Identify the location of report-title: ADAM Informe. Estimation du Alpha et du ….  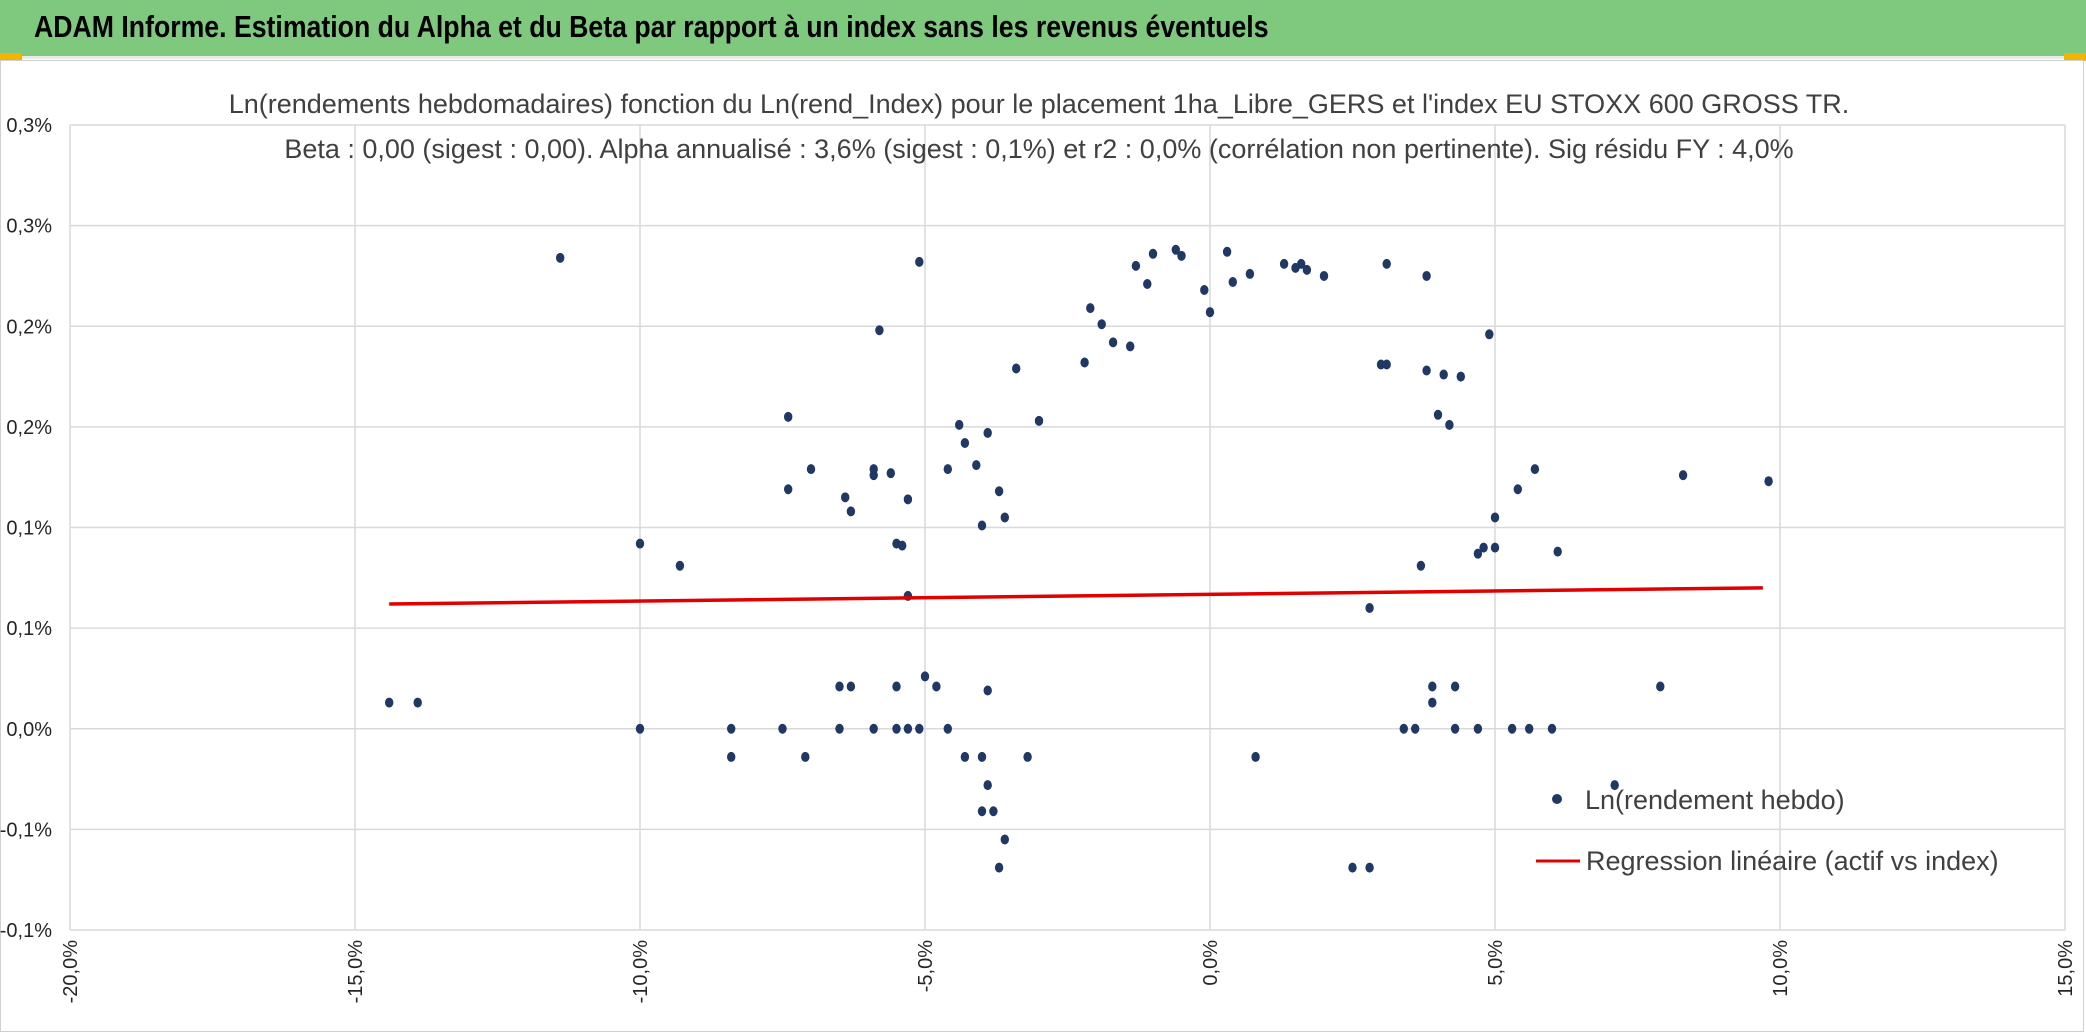
(651, 26).